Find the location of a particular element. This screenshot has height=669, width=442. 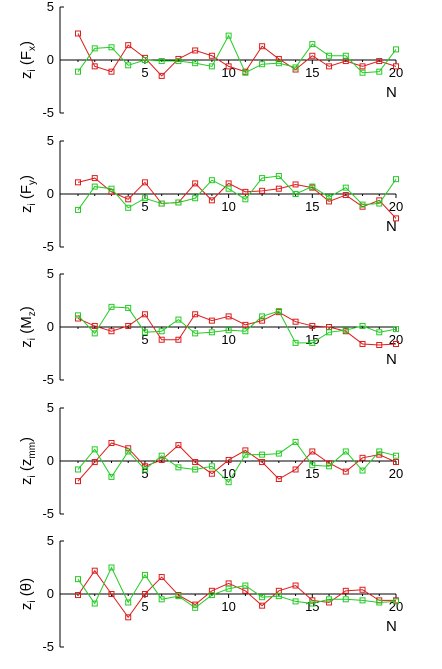

y-axis-label-part: (M is located at coordinates (26, 327).